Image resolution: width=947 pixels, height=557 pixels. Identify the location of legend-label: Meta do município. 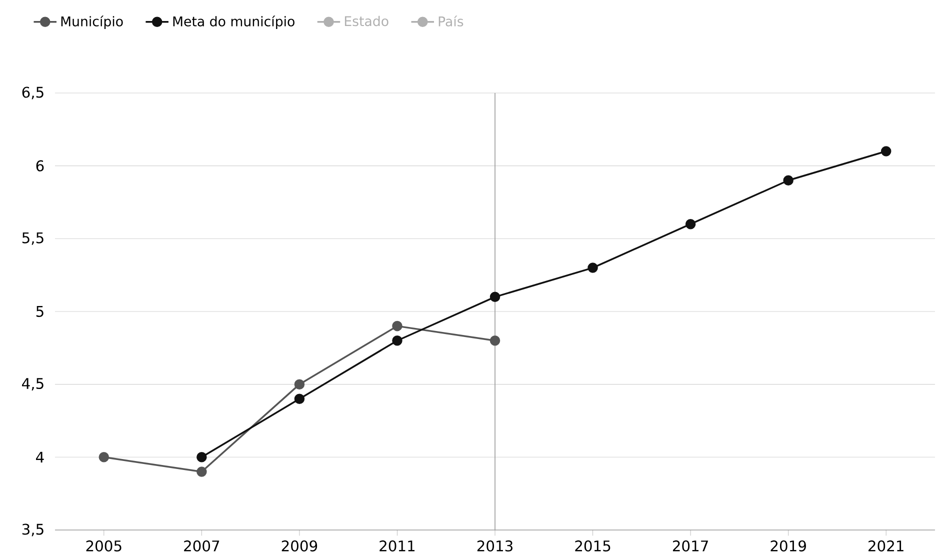
(233, 23).